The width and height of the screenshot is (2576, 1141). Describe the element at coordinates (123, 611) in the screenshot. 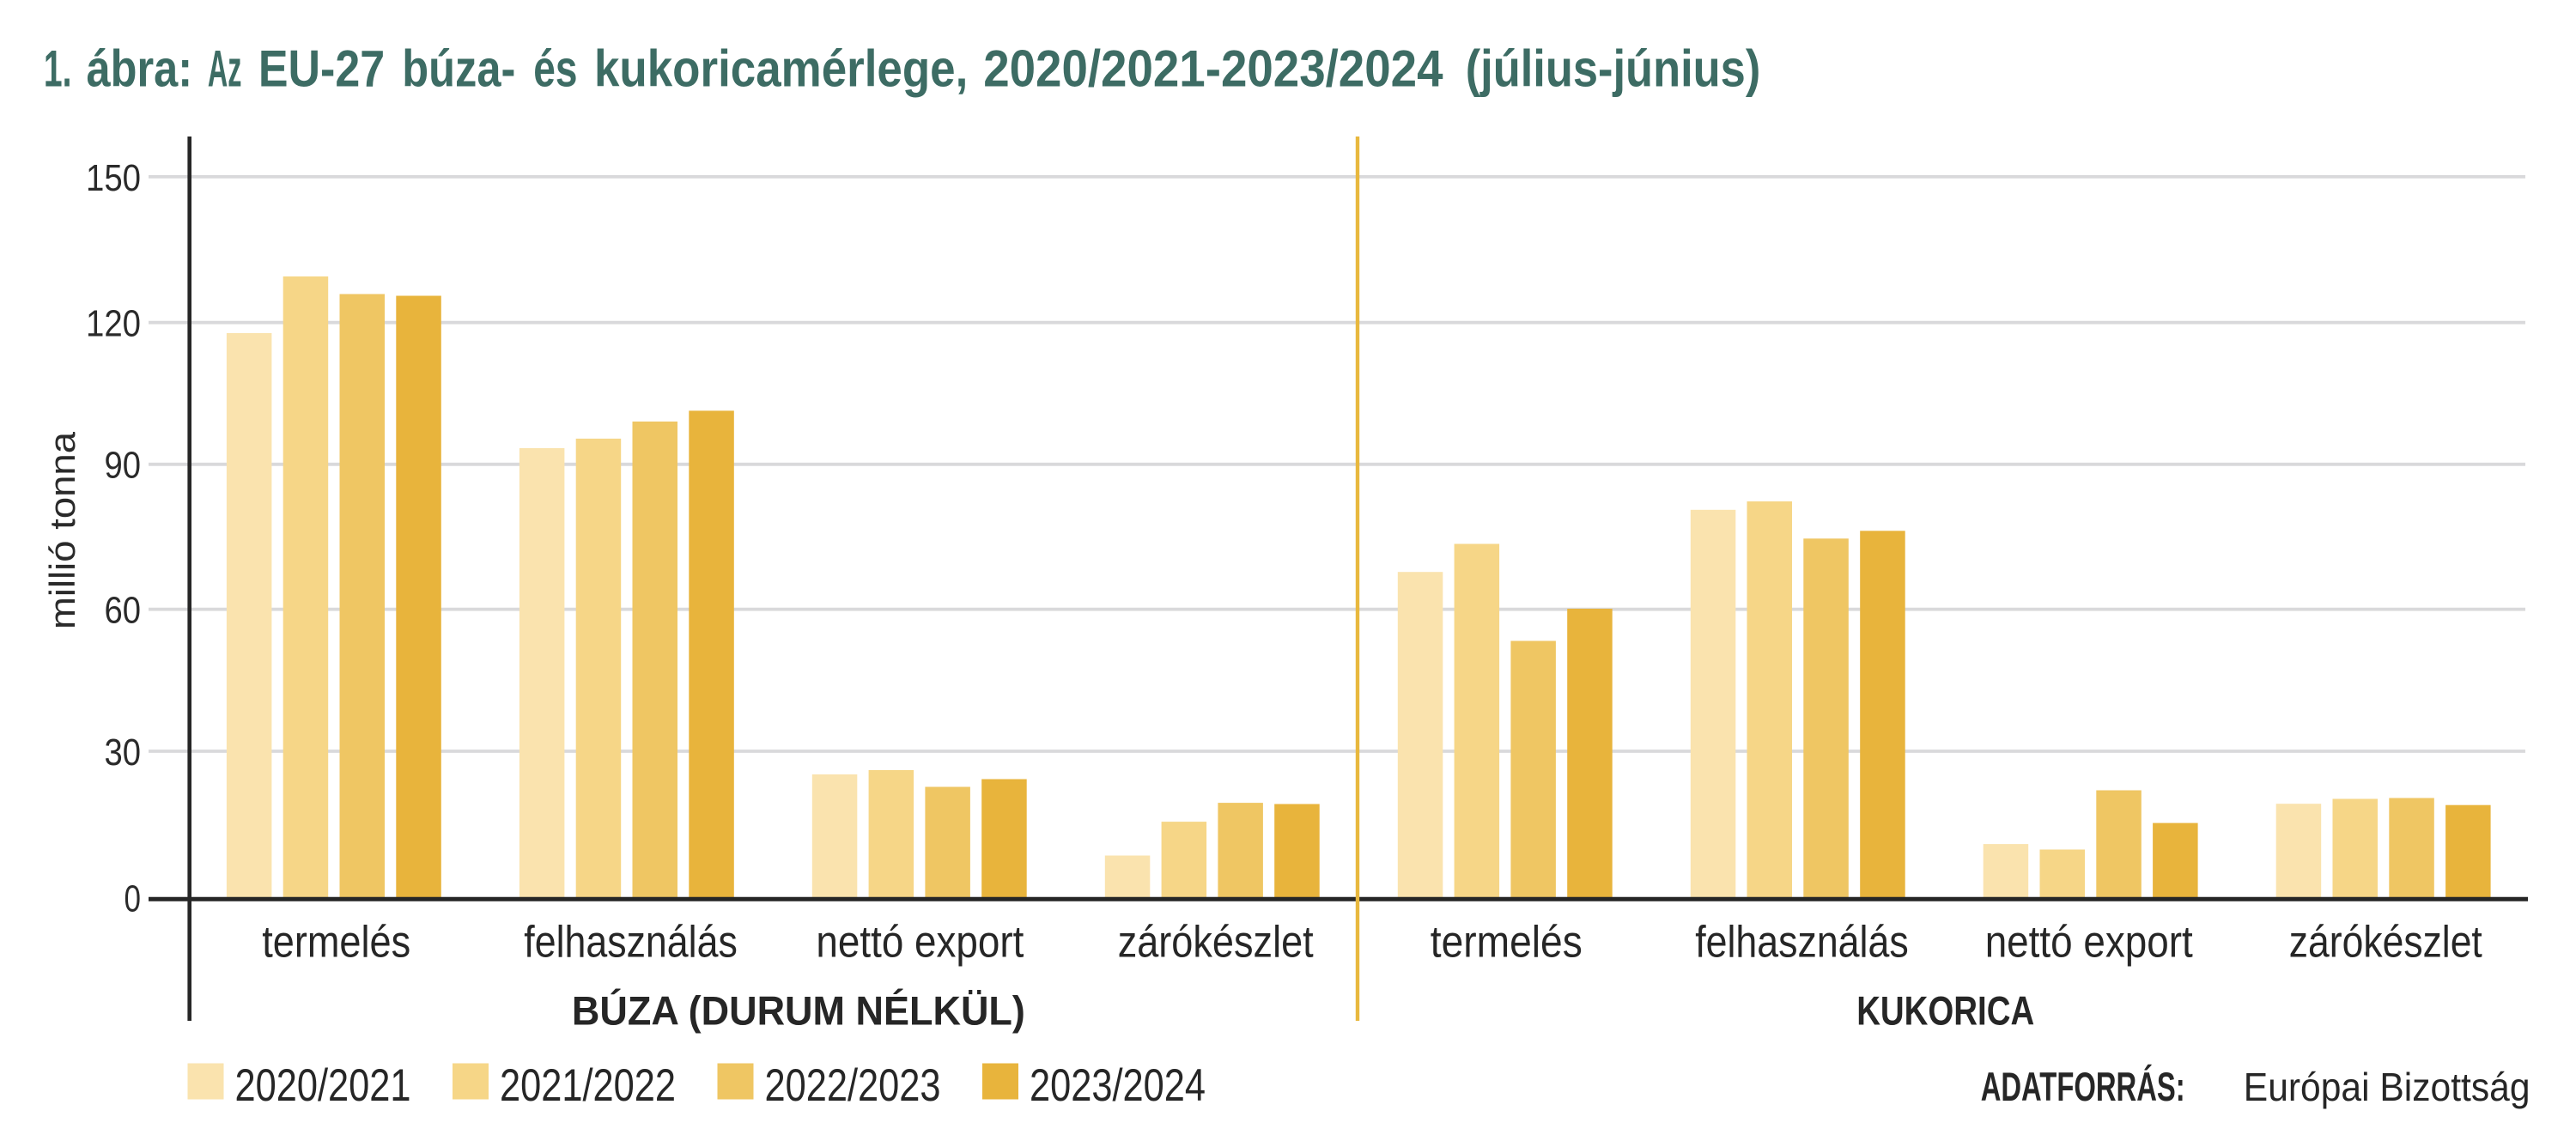

I see `svg-text: 60` at that location.